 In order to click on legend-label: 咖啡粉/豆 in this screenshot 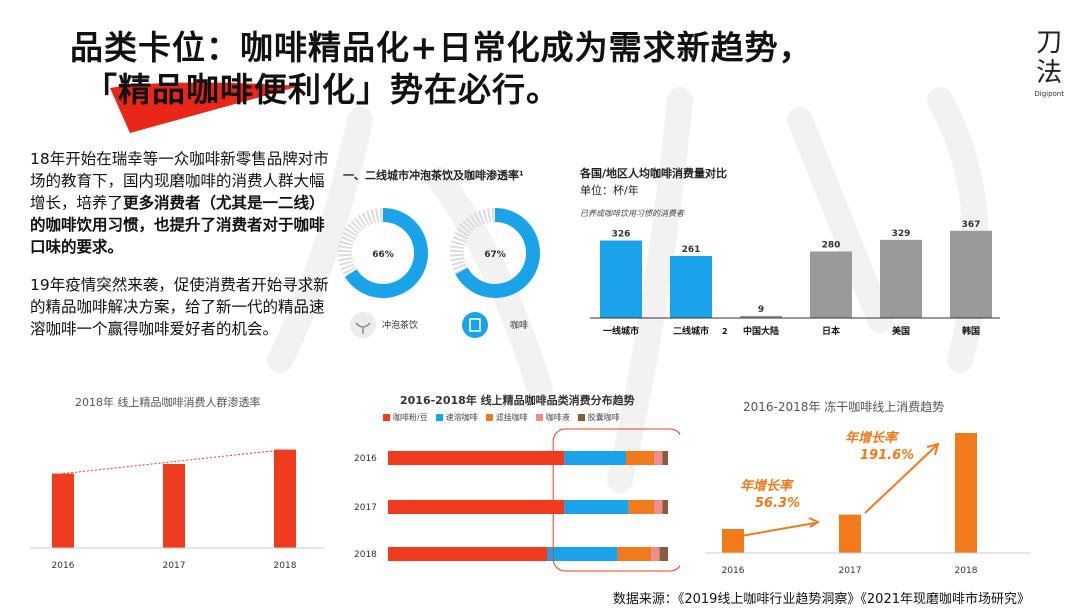, I will do `click(410, 417)`.